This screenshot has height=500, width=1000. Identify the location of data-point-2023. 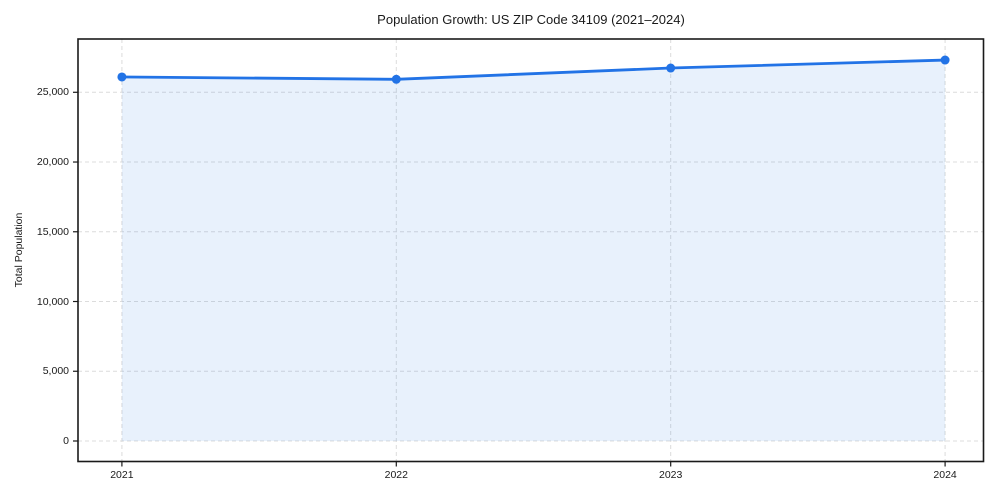
(671, 68).